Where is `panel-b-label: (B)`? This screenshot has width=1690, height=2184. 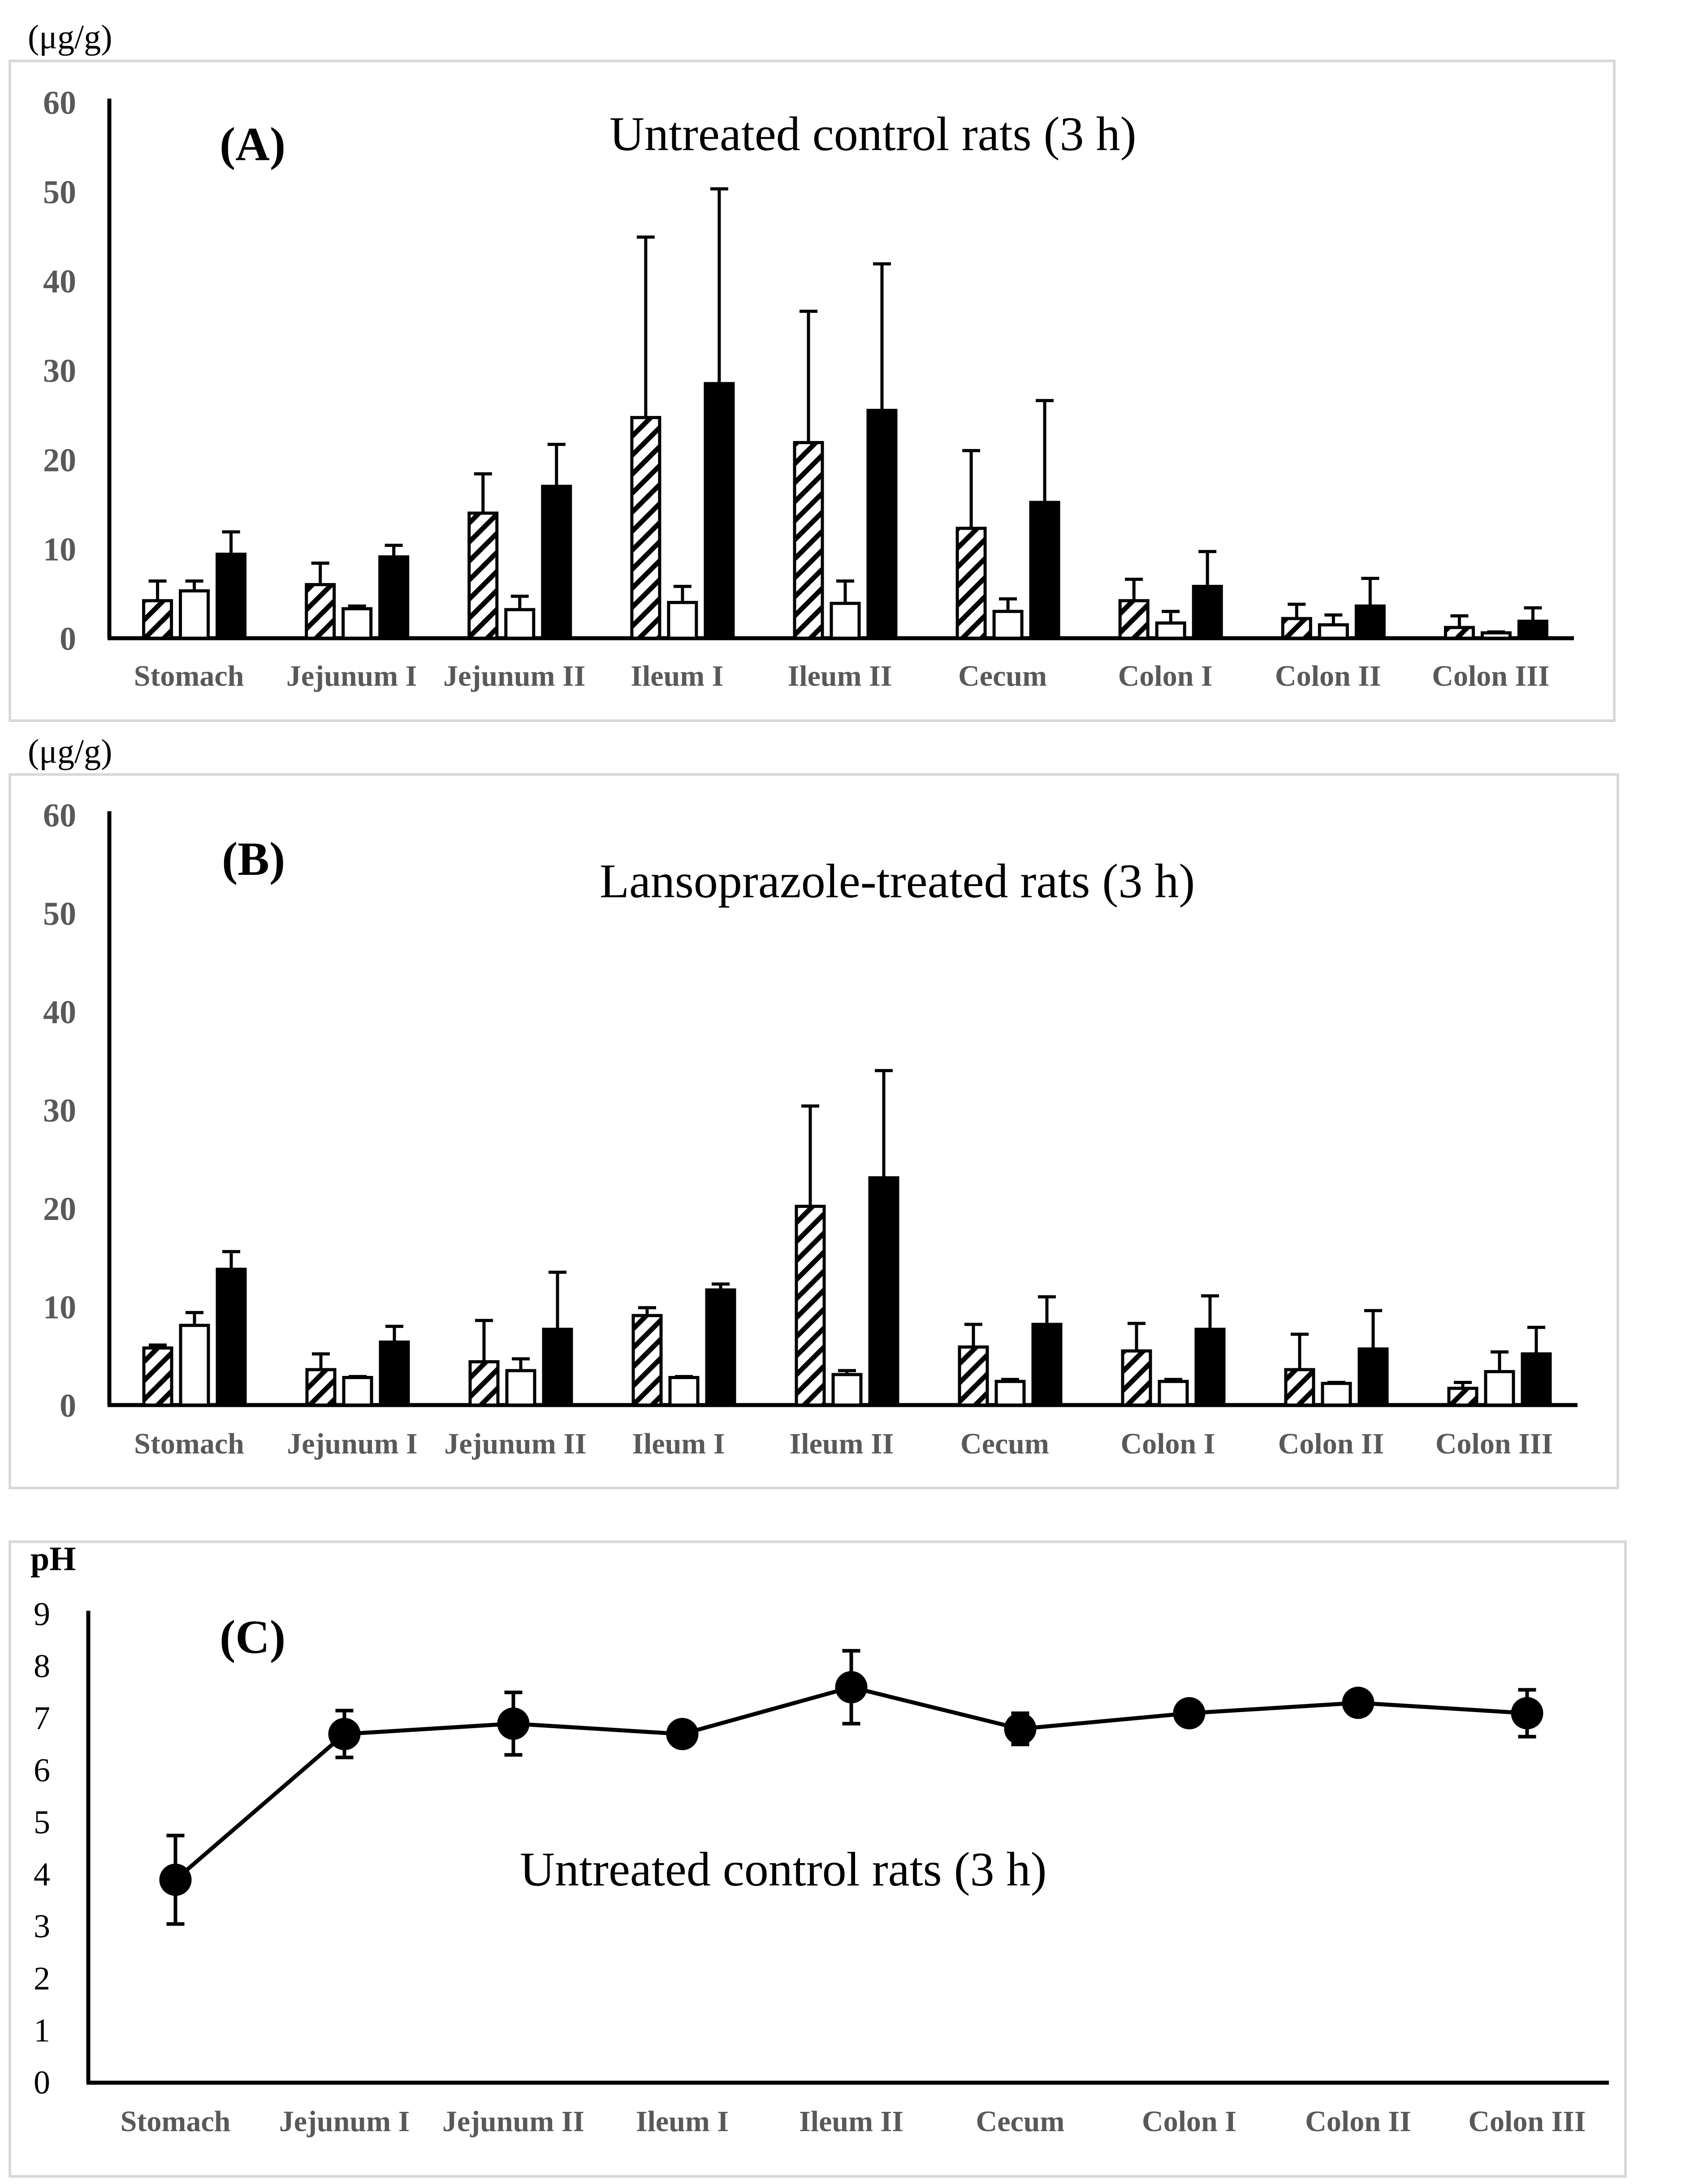
panel-b-label: (B) is located at coordinates (253, 859).